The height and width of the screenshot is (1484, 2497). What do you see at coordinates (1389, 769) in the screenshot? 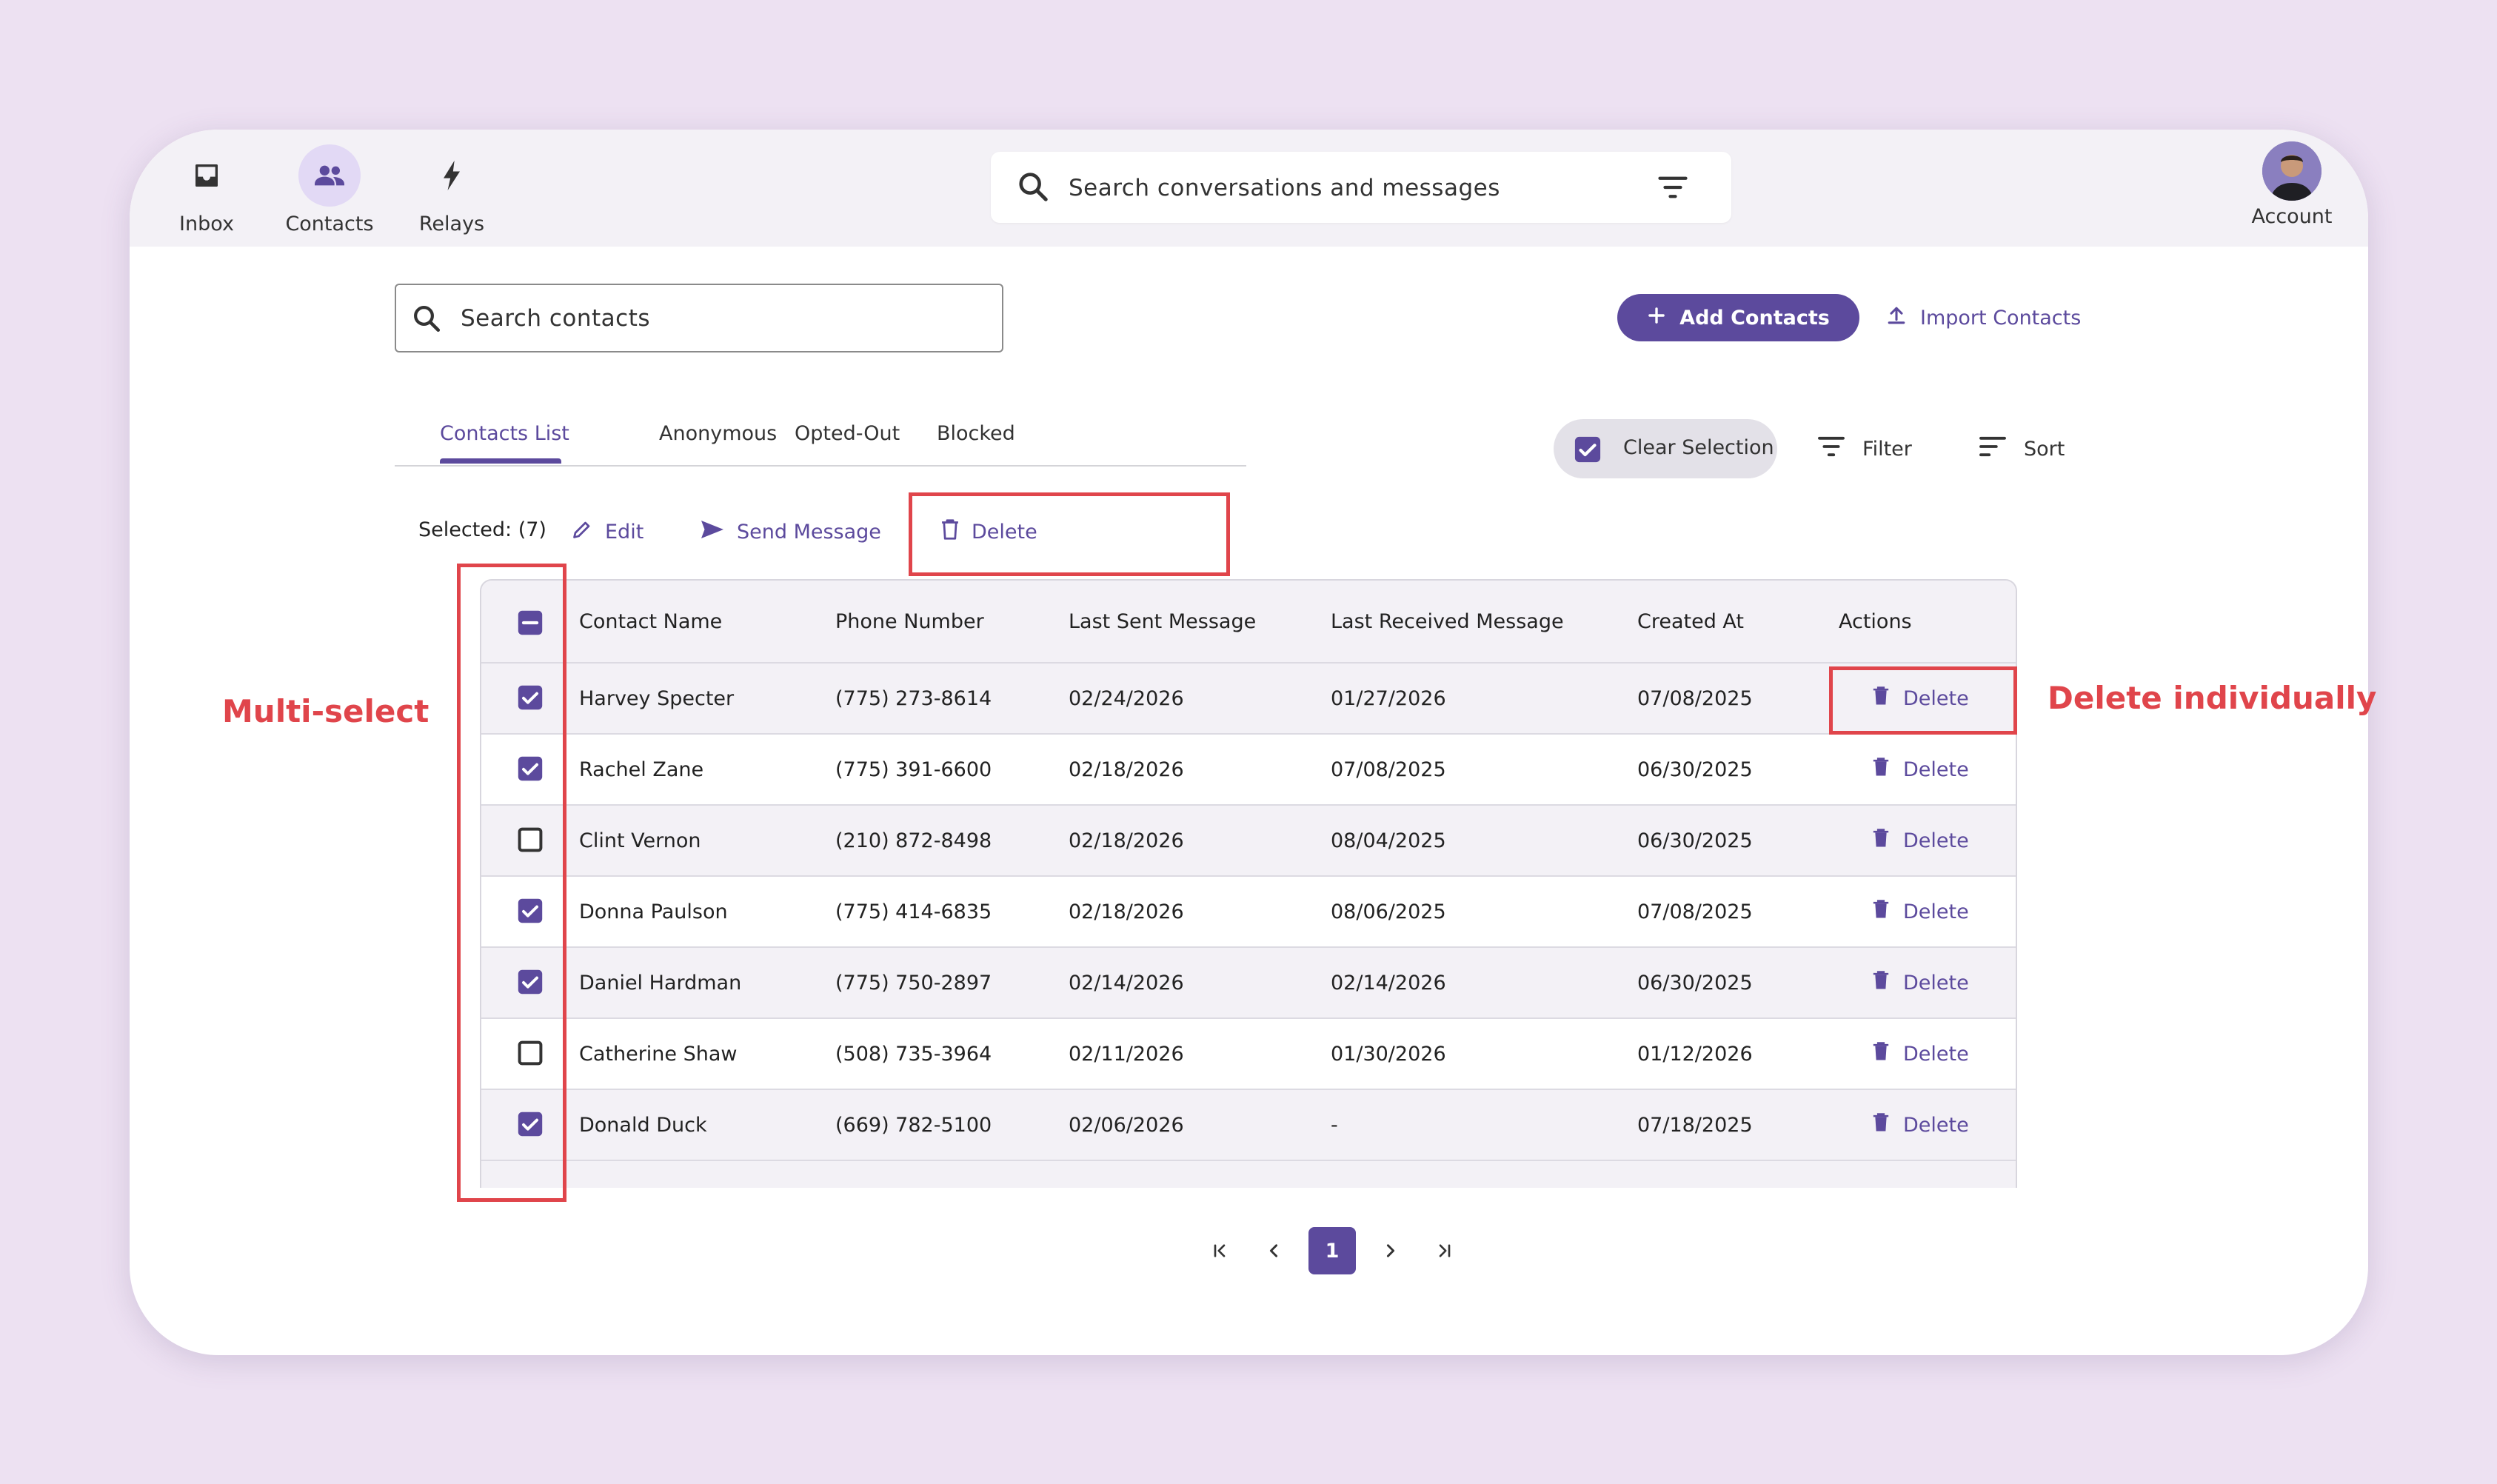
I see `last-received-cell: 07/08/2025` at bounding box center [1389, 769].